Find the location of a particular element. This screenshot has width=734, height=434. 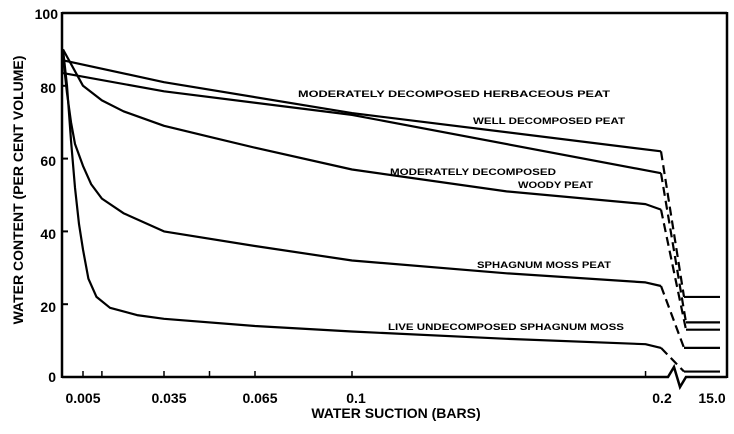

x-tick-label: 0.035 is located at coordinates (168, 398).